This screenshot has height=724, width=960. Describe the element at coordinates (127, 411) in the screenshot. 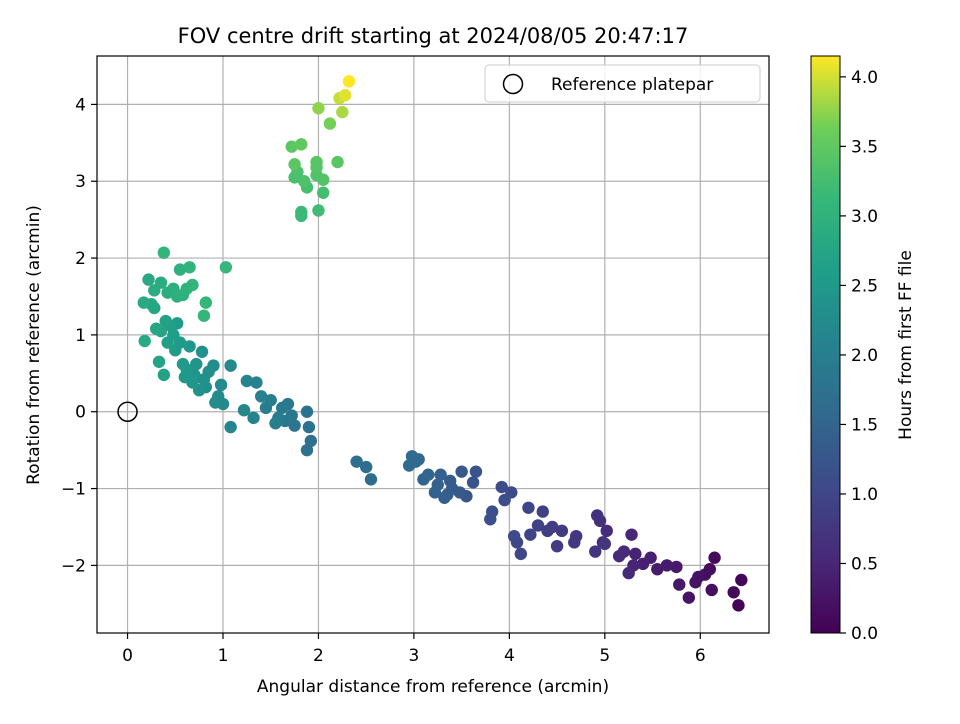

I see `reference-marker` at that location.